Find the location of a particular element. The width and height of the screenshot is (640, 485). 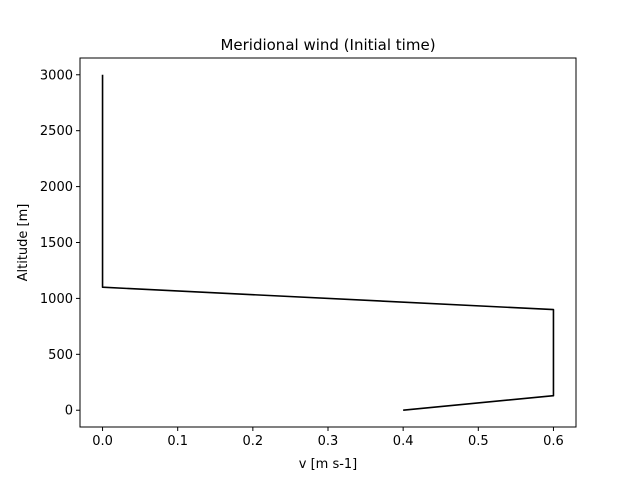

y-tick-label: 2500 is located at coordinates (56, 131).